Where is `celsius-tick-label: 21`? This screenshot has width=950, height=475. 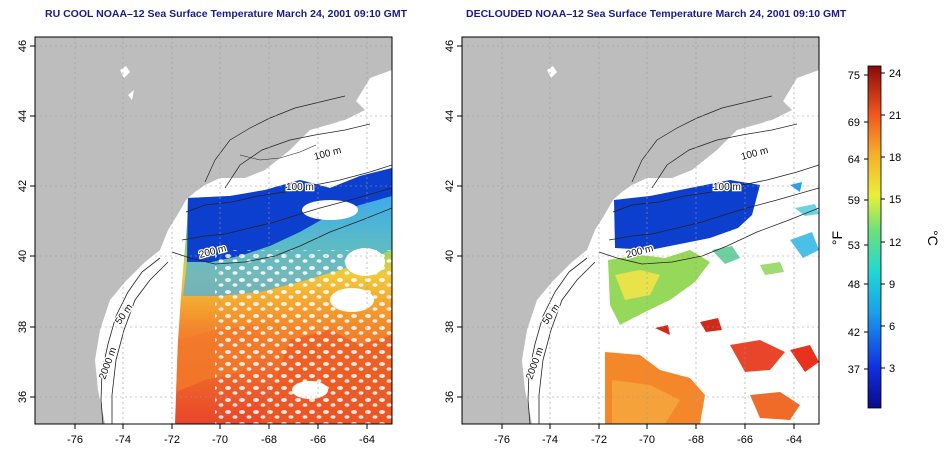 celsius-tick-label: 21 is located at coordinates (895, 116).